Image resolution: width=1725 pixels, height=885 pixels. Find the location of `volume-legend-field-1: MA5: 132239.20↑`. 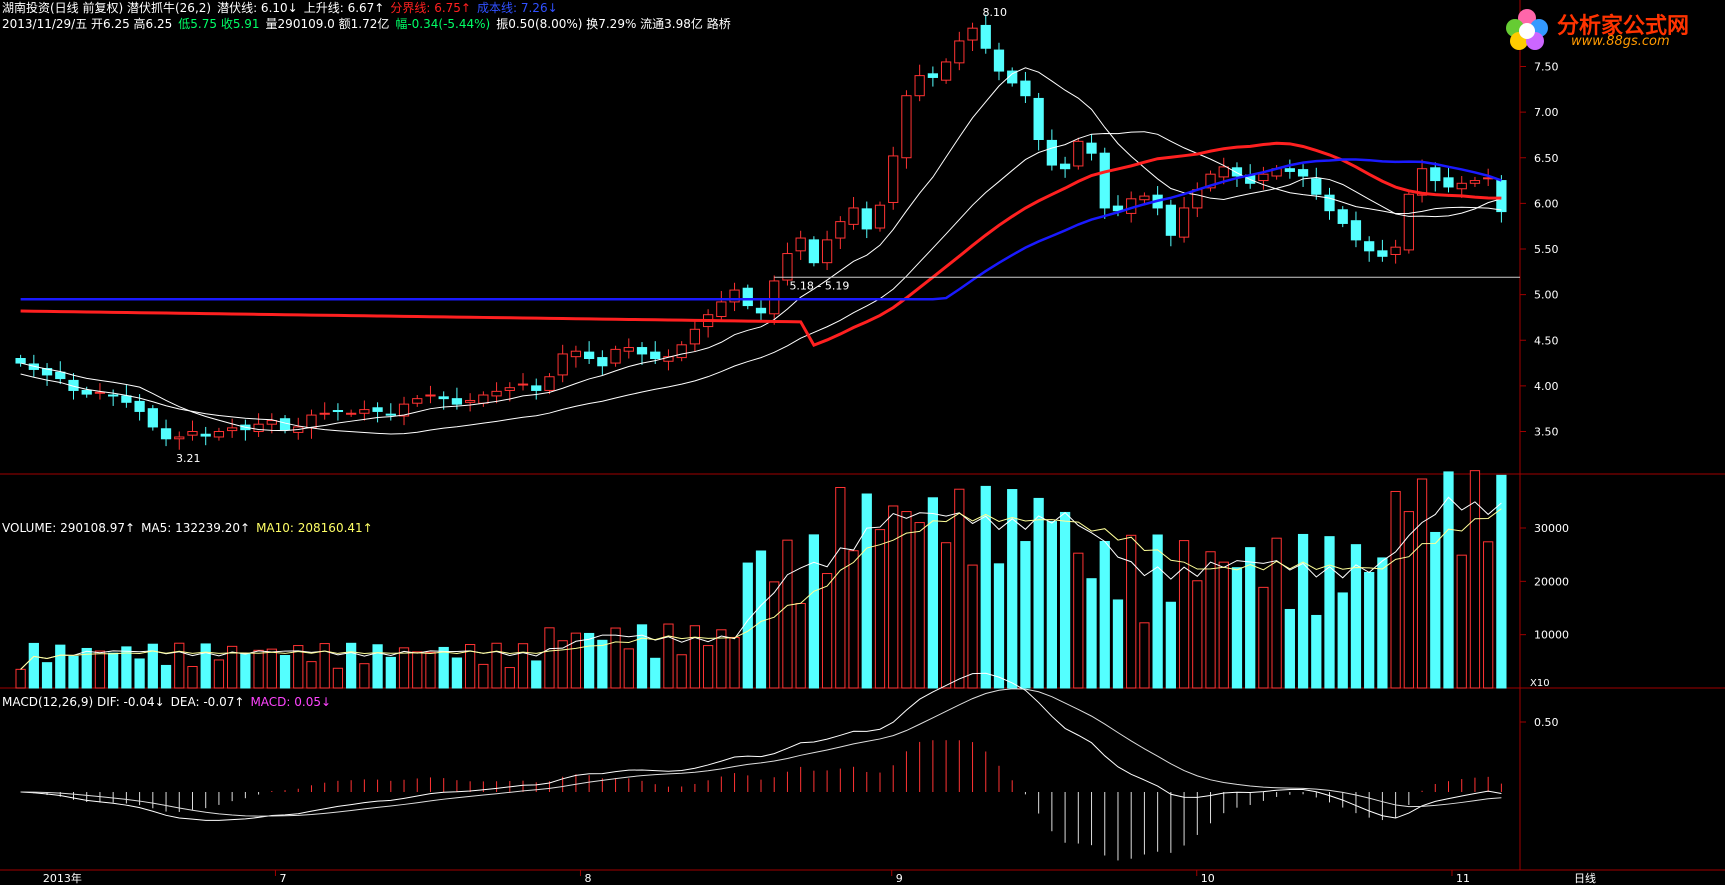

volume-legend-field-1: MA5: 132239.20↑ is located at coordinates (196, 528).